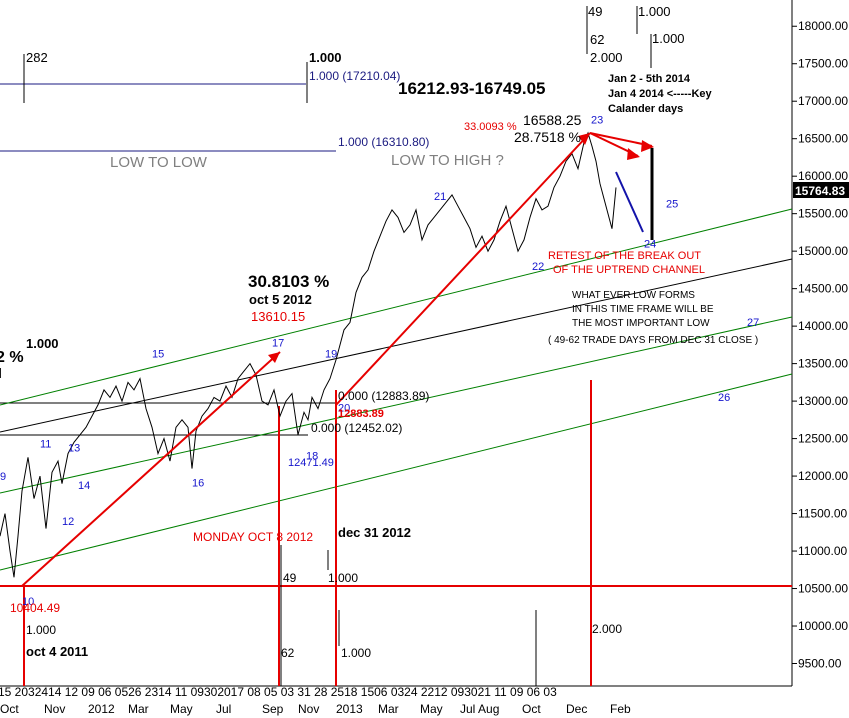 The width and height of the screenshot is (849, 718). I want to click on x-month-label: 2012, so click(101, 709).